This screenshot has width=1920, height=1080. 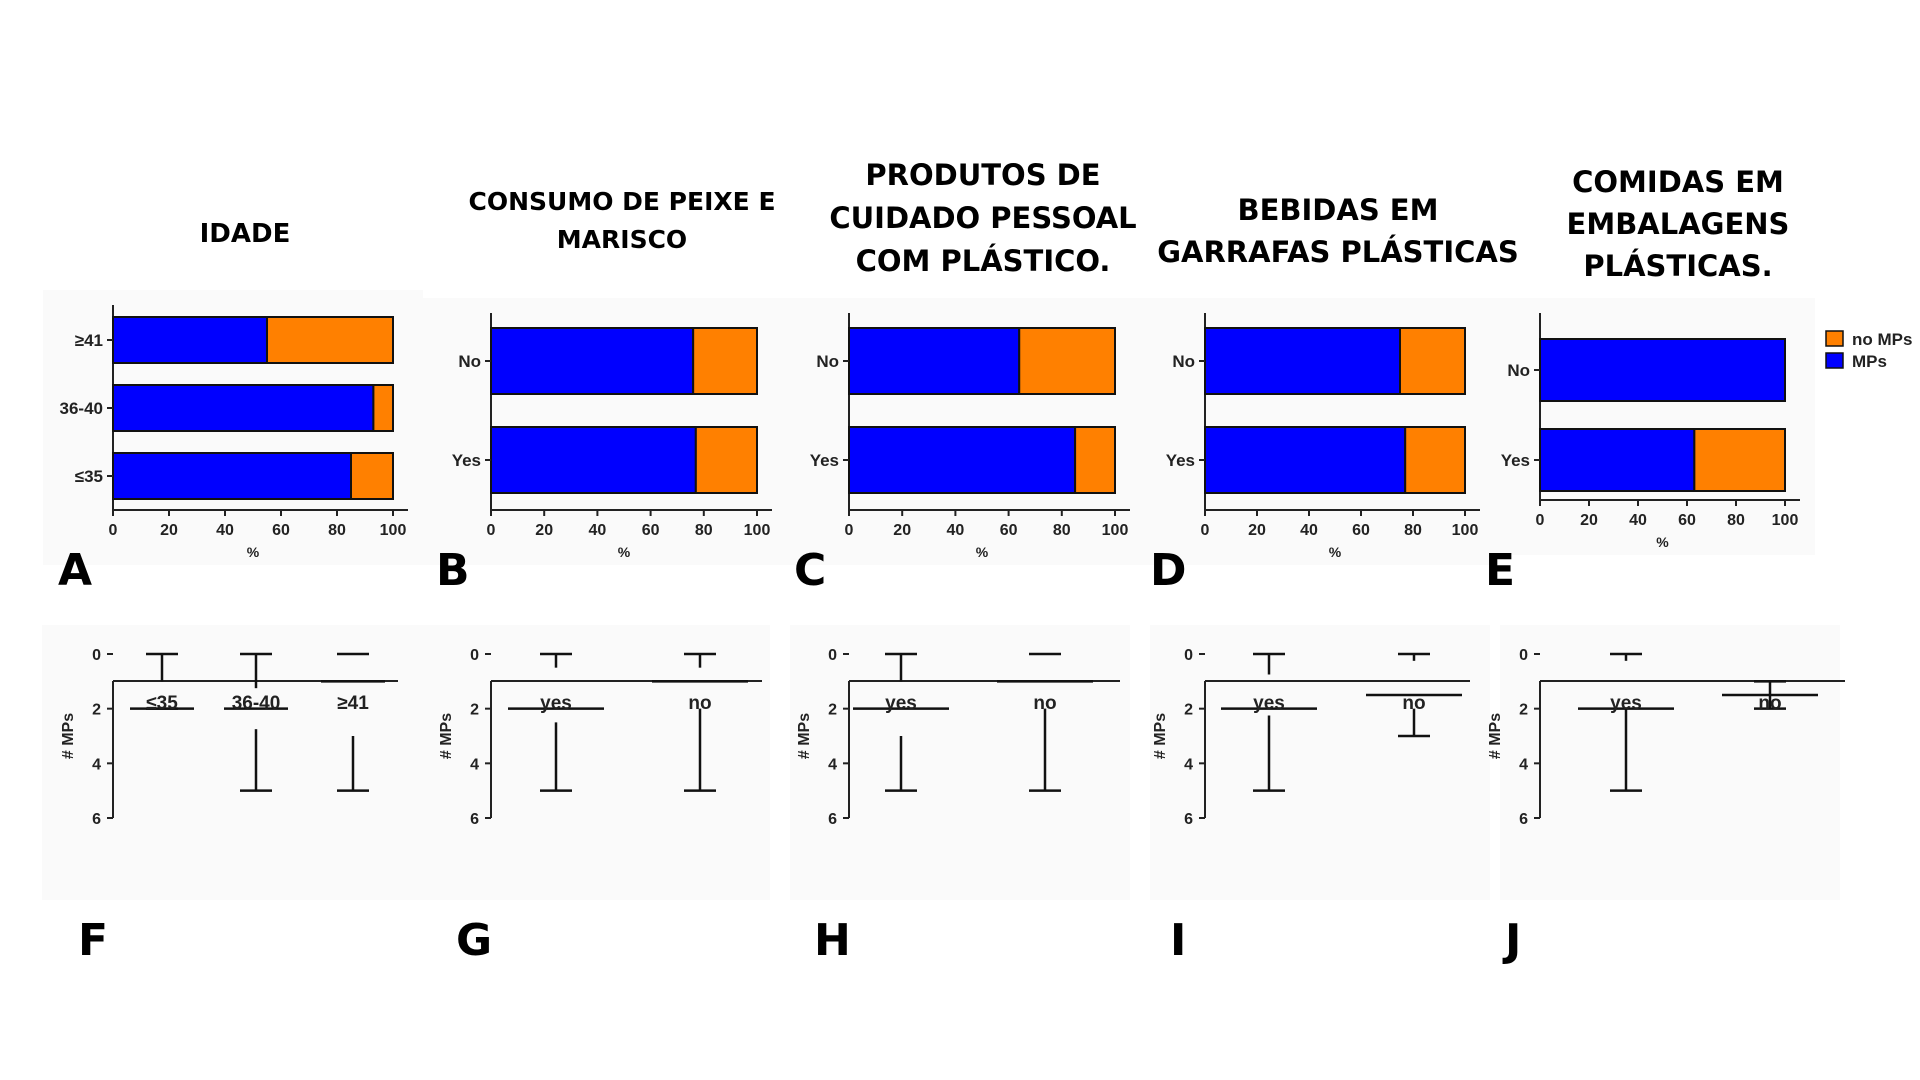 I want to click on column-title: EMBALAGENS, so click(x=1678, y=224).